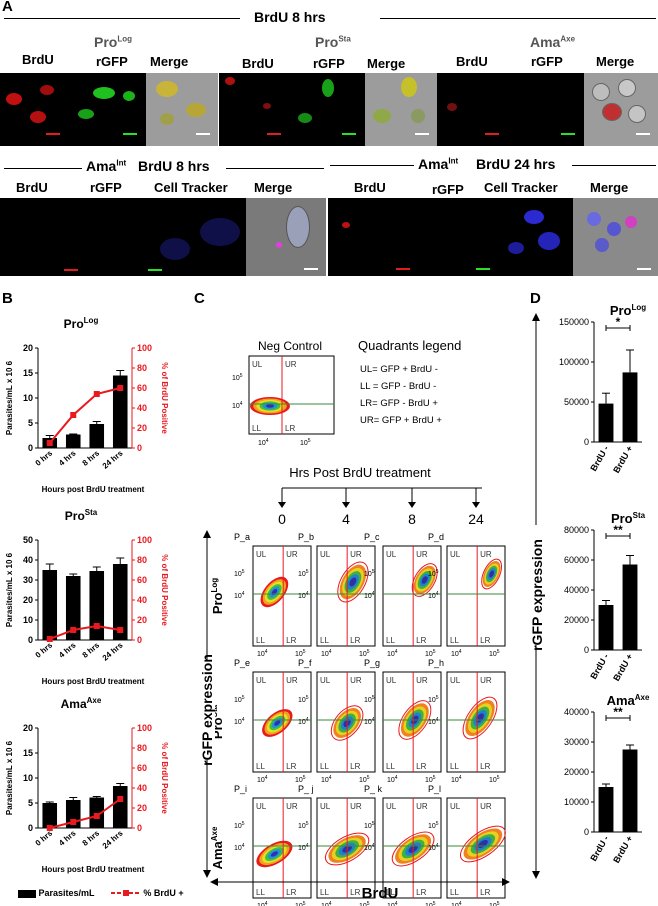 The width and height of the screenshot is (658, 906). I want to click on panel-a-header: BrdU 8 hrs, so click(290, 17).